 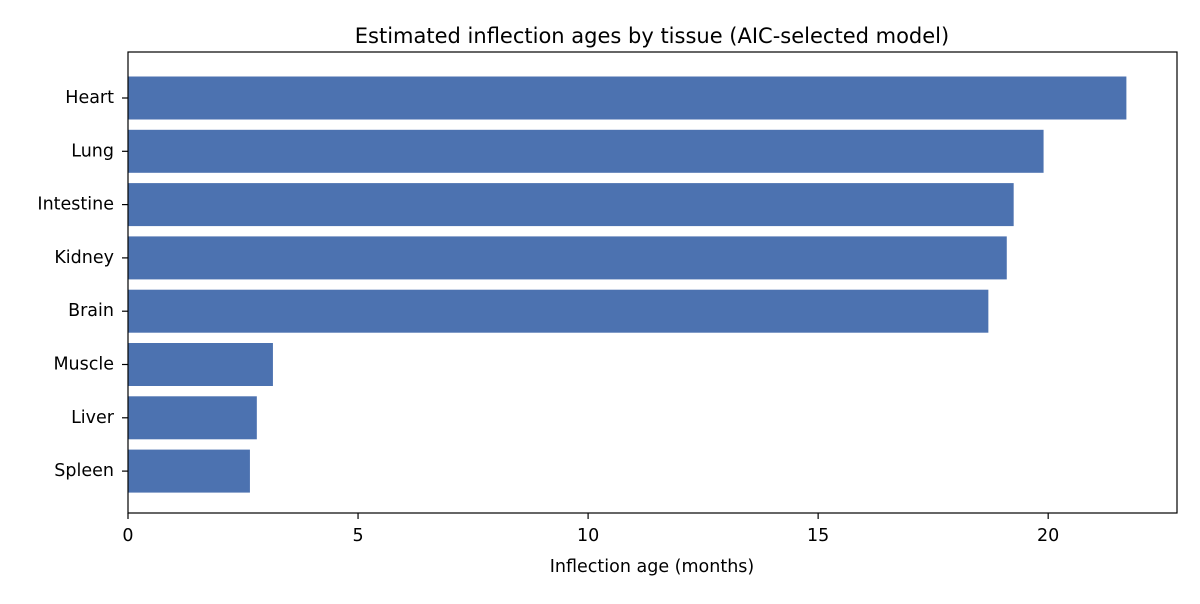 What do you see at coordinates (92, 151) in the screenshot?
I see `y-tick-label-lung: Lung` at bounding box center [92, 151].